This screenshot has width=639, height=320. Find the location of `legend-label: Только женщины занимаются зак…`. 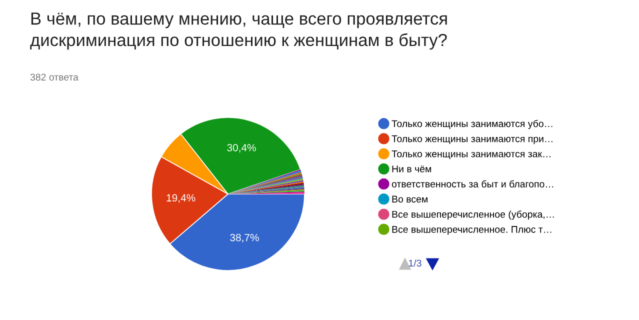

legend-label: Только женщины занимаются зак… is located at coordinates (471, 155).